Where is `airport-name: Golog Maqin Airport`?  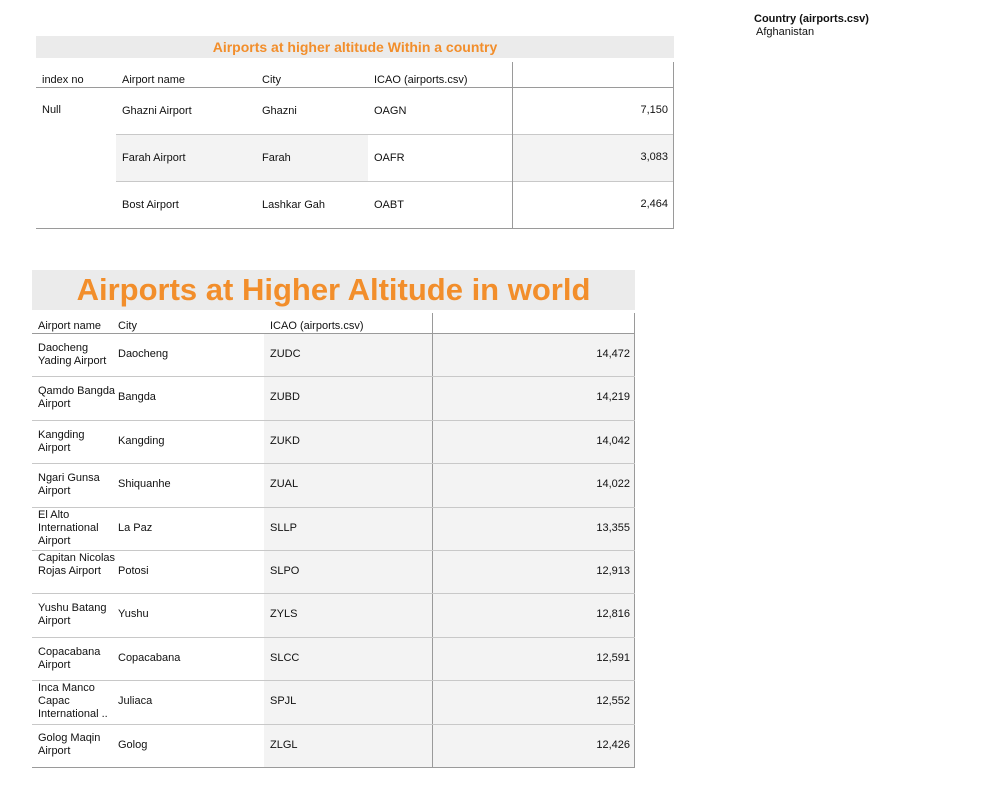 airport-name: Golog Maqin Airport is located at coordinates (69, 745).